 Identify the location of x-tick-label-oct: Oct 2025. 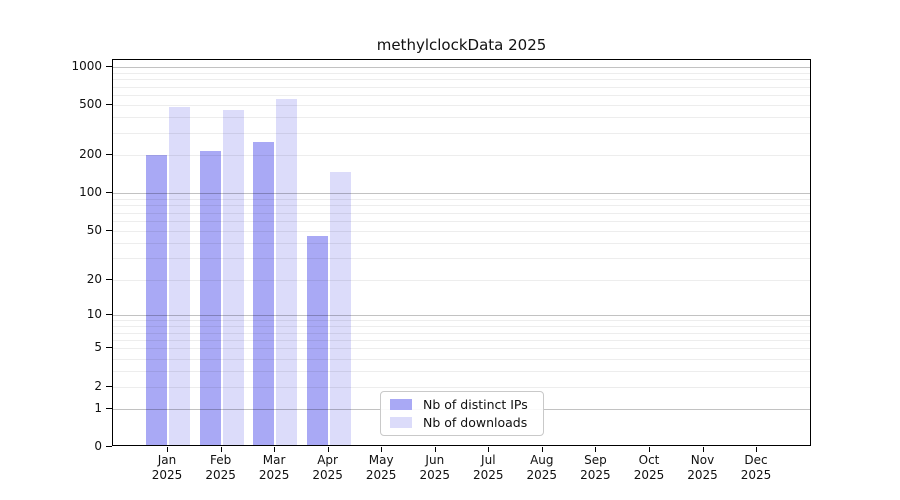
(649, 467).